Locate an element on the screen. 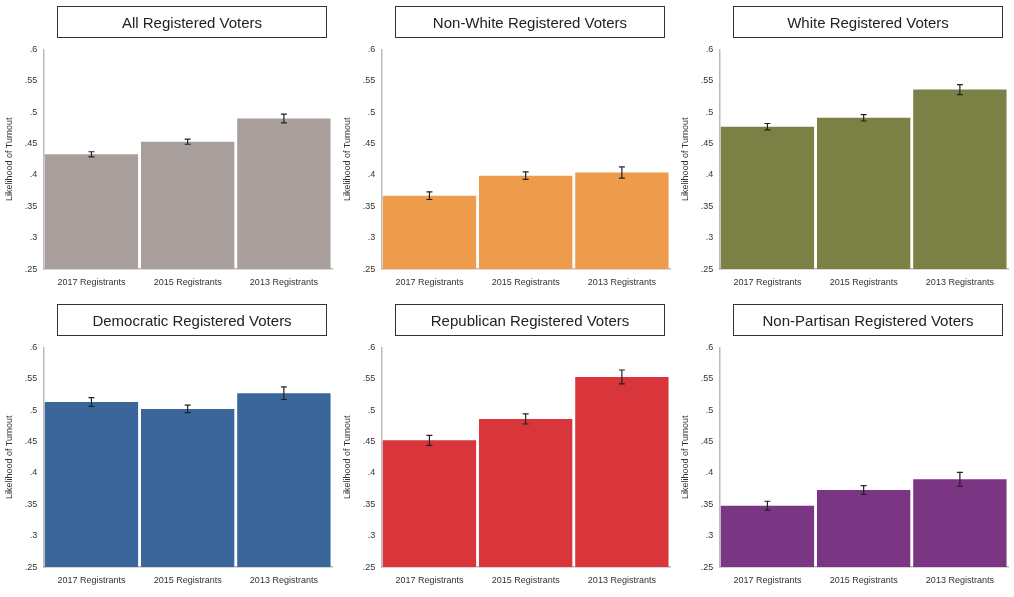 This screenshot has width=1014, height=597. chart-title: All Registered Voters is located at coordinates (192, 22).